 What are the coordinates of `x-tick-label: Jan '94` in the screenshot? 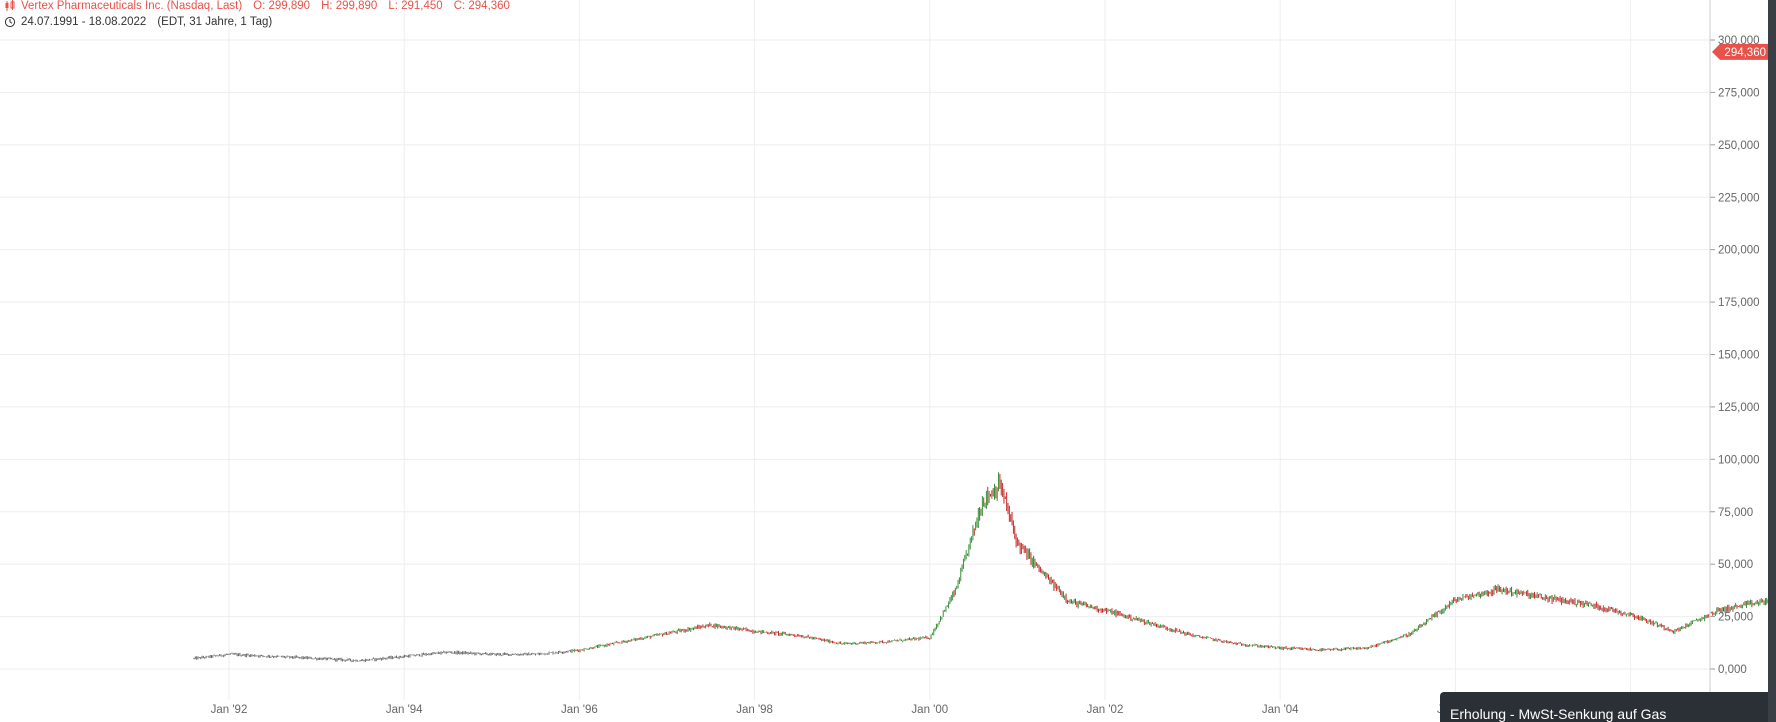 It's located at (404, 710).